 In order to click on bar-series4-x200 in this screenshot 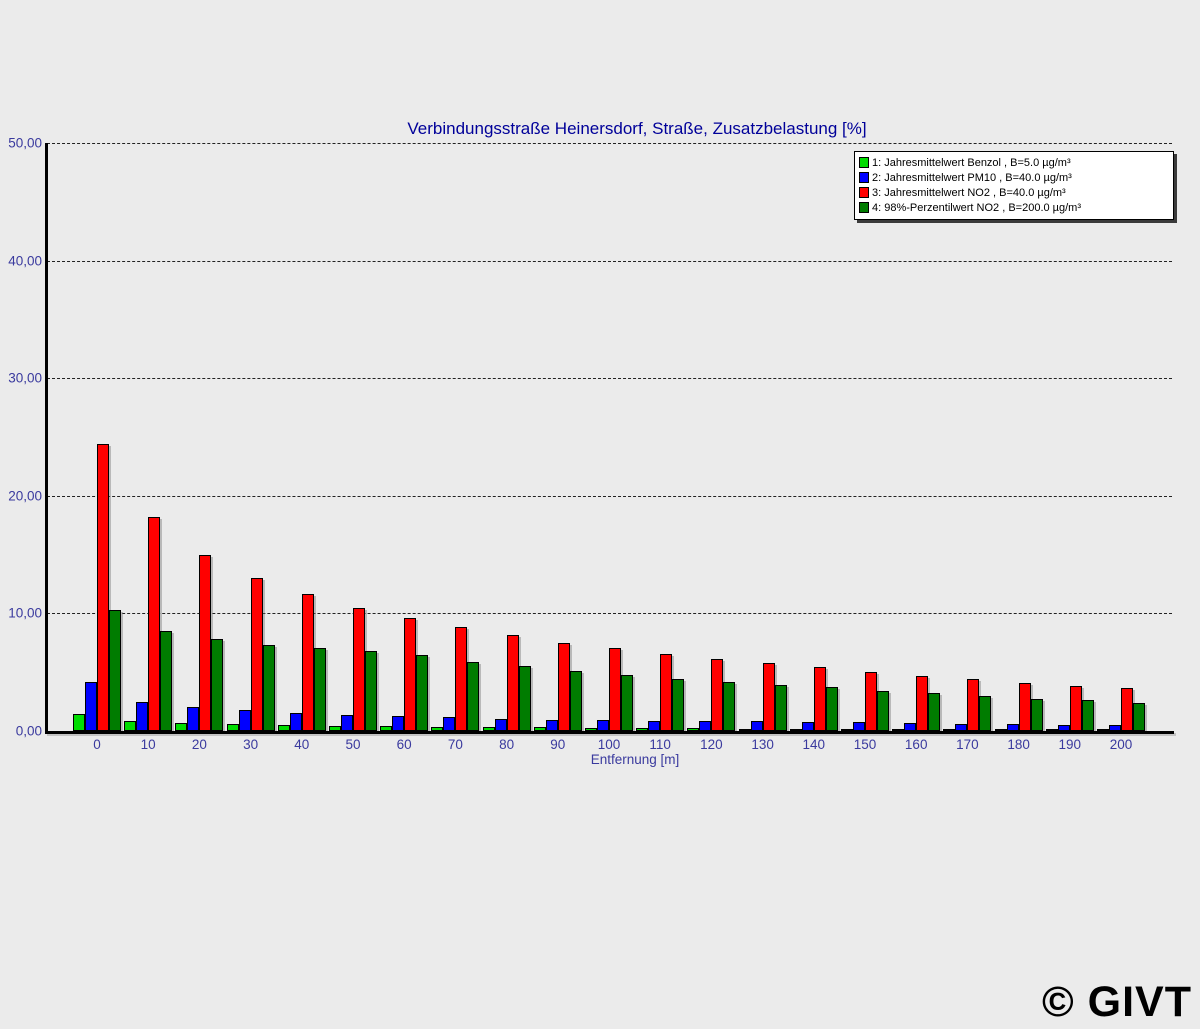, I will do `click(1139, 717)`.